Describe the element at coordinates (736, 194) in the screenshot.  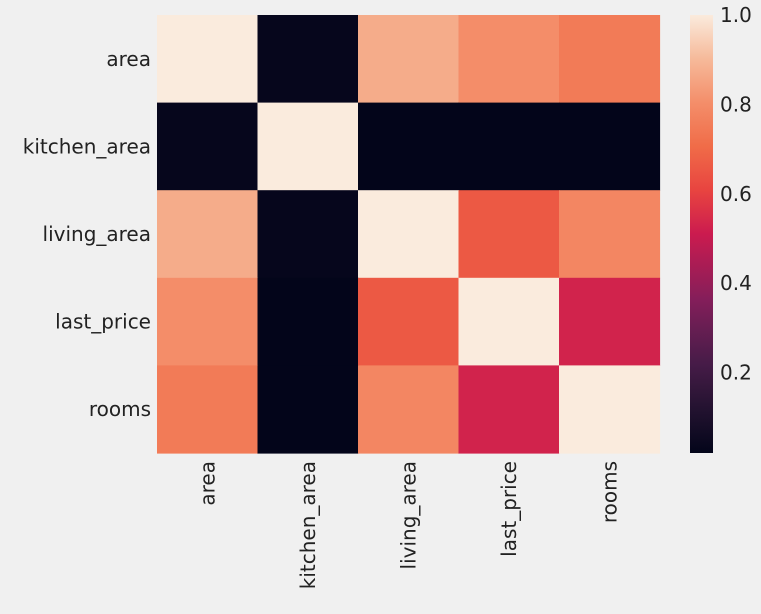
I see `colorbar-tick-label: 0.6` at that location.